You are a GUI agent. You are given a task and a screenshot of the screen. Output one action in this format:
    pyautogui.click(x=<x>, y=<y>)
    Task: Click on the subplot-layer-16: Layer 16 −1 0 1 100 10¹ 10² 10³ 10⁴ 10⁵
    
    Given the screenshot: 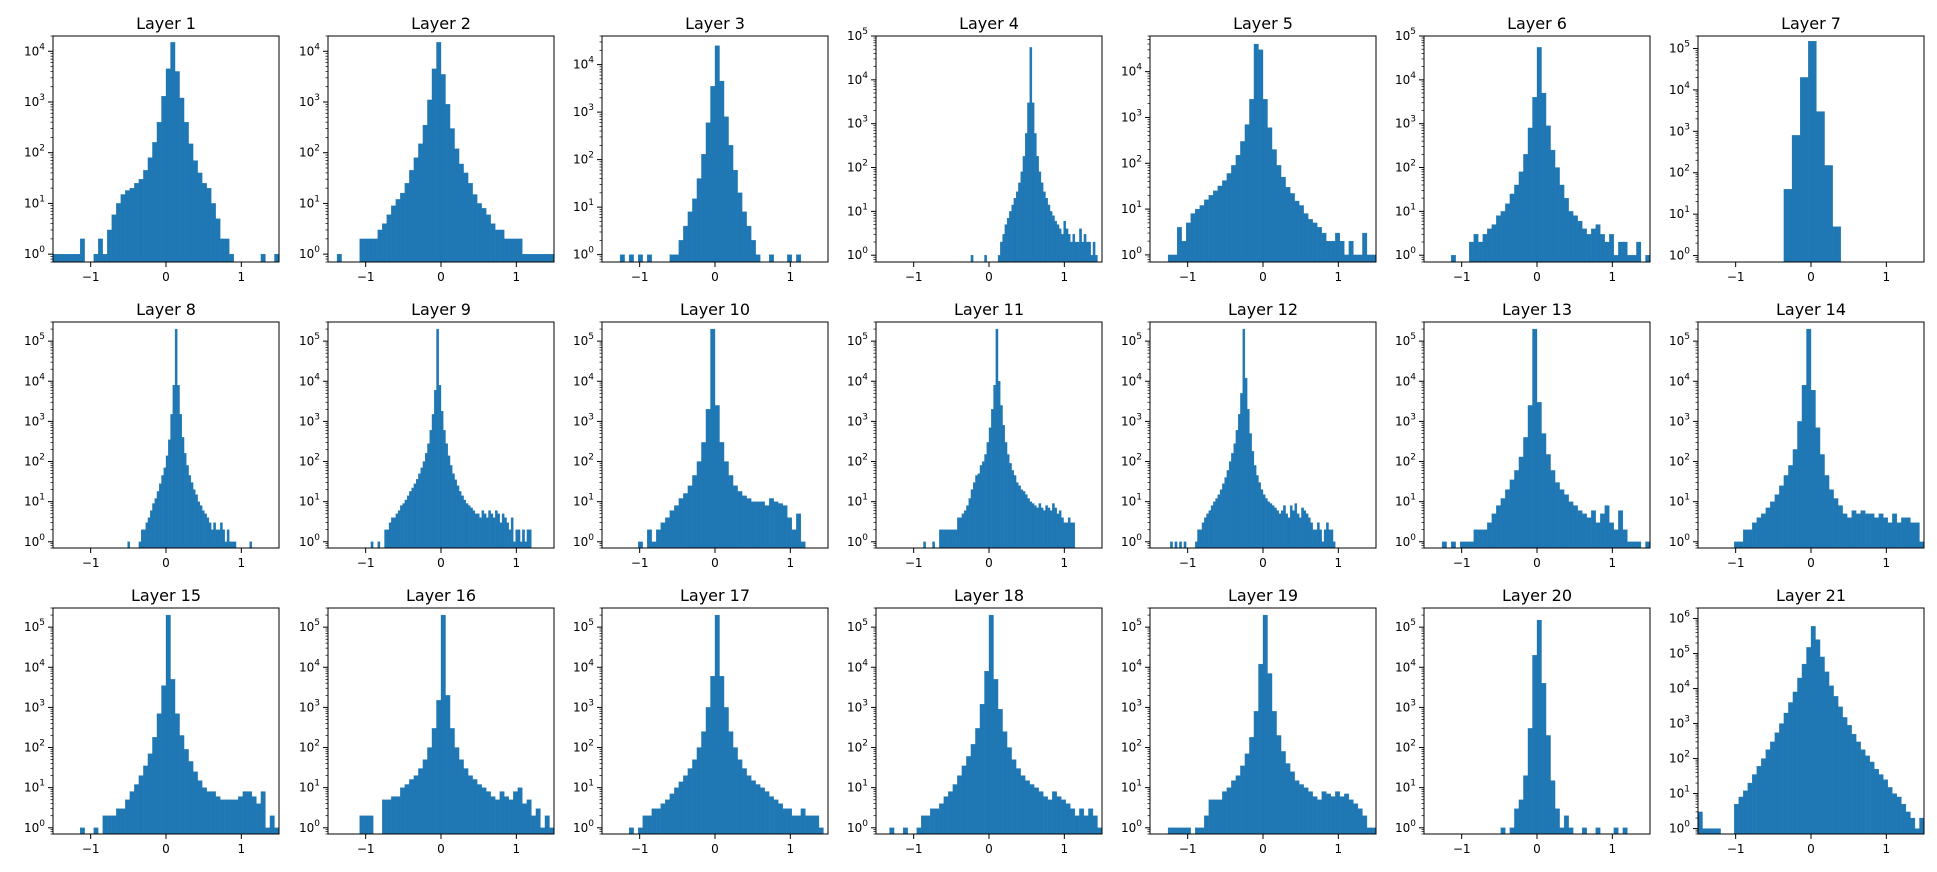 What is the action you would take?
    pyautogui.click(x=427, y=721)
    